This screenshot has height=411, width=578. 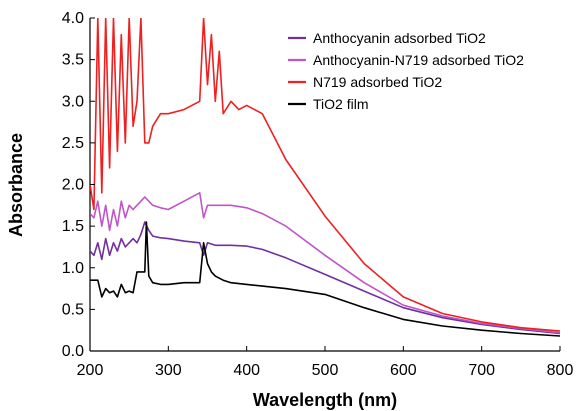 I want to click on y-tick-label: 0.0, so click(x=73, y=351).